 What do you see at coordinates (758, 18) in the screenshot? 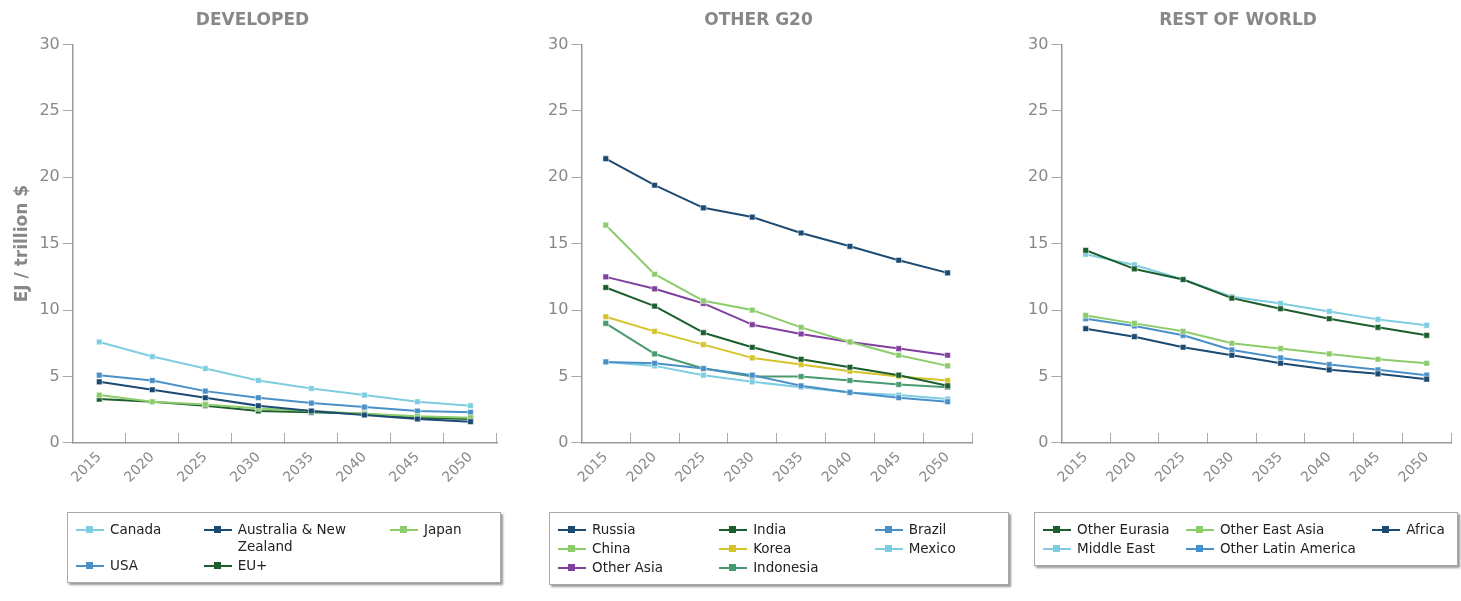
I see `chart-title: OTHER G20` at bounding box center [758, 18].